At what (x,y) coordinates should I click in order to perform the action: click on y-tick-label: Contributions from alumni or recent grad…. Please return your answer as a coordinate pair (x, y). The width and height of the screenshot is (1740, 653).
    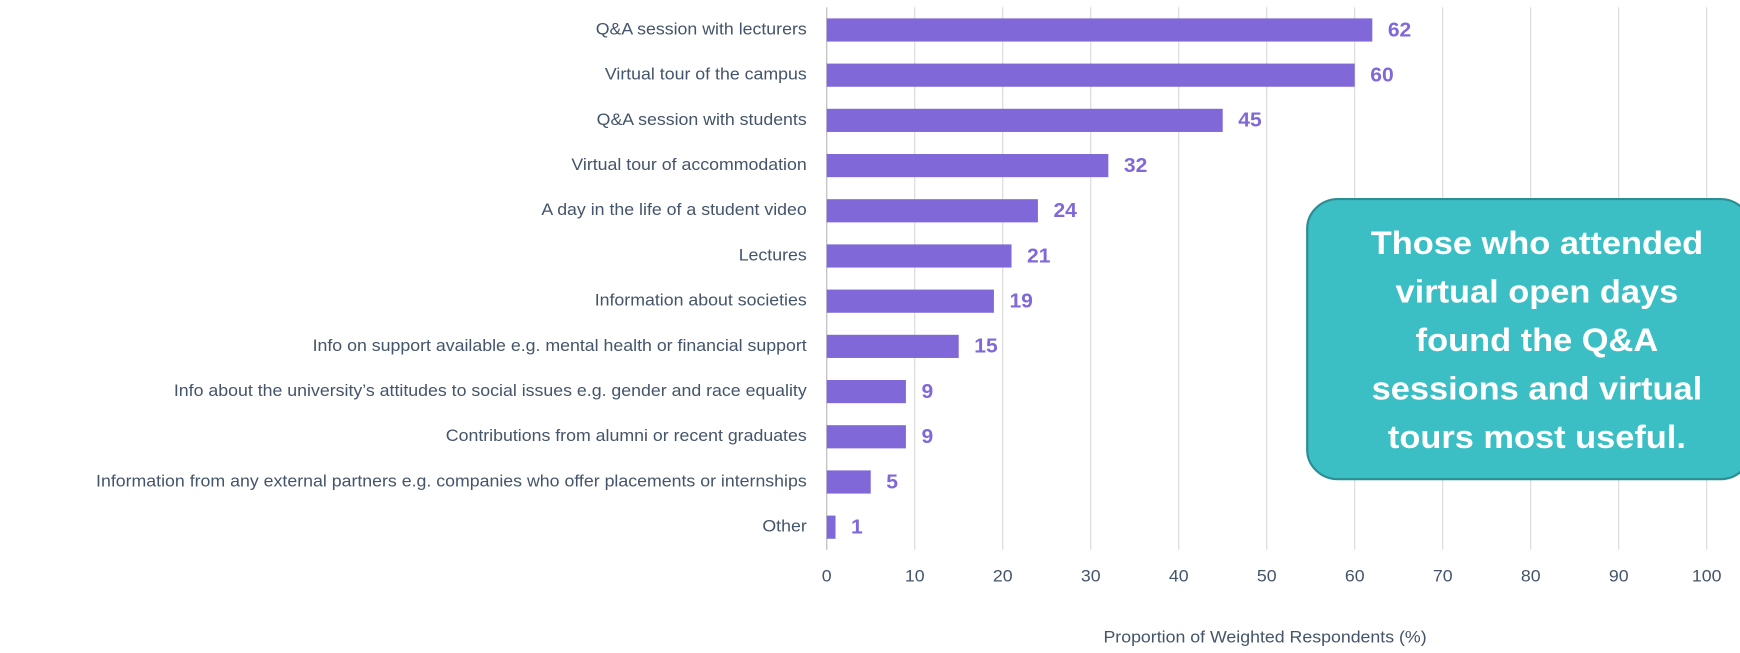
    Looking at the image, I should click on (626, 435).